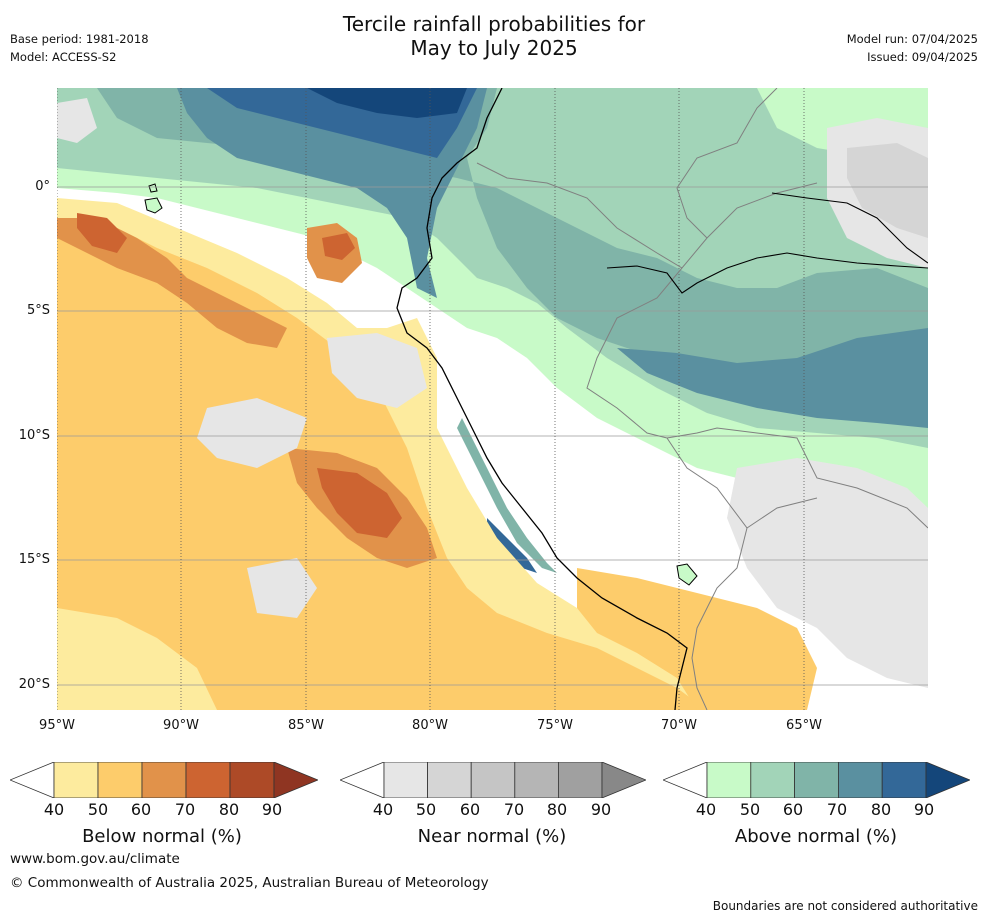  I want to click on tick-below-90: 90, so click(272, 809).